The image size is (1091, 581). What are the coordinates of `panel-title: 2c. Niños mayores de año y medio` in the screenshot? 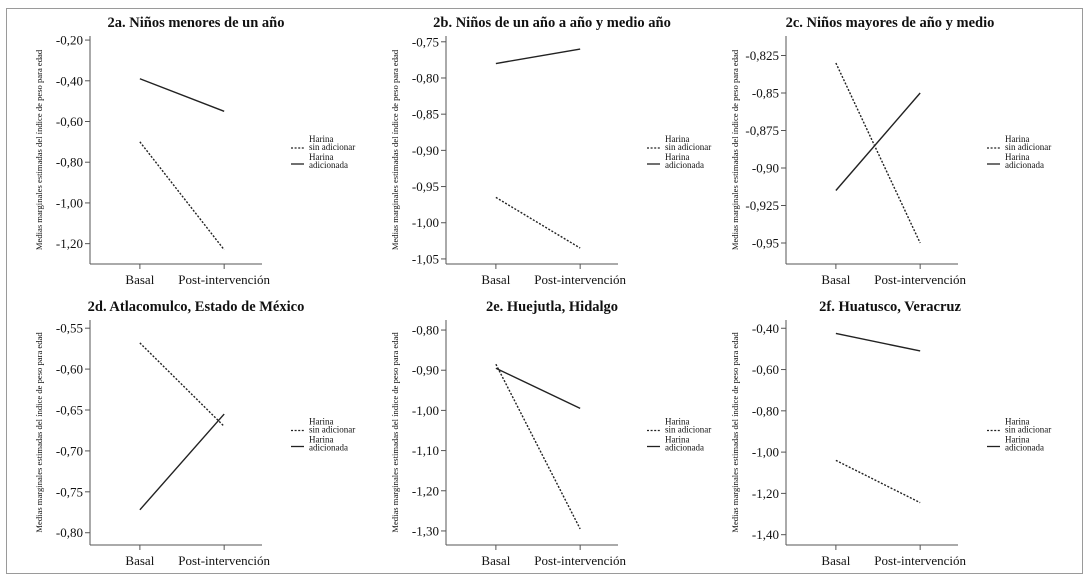 It's located at (890, 23).